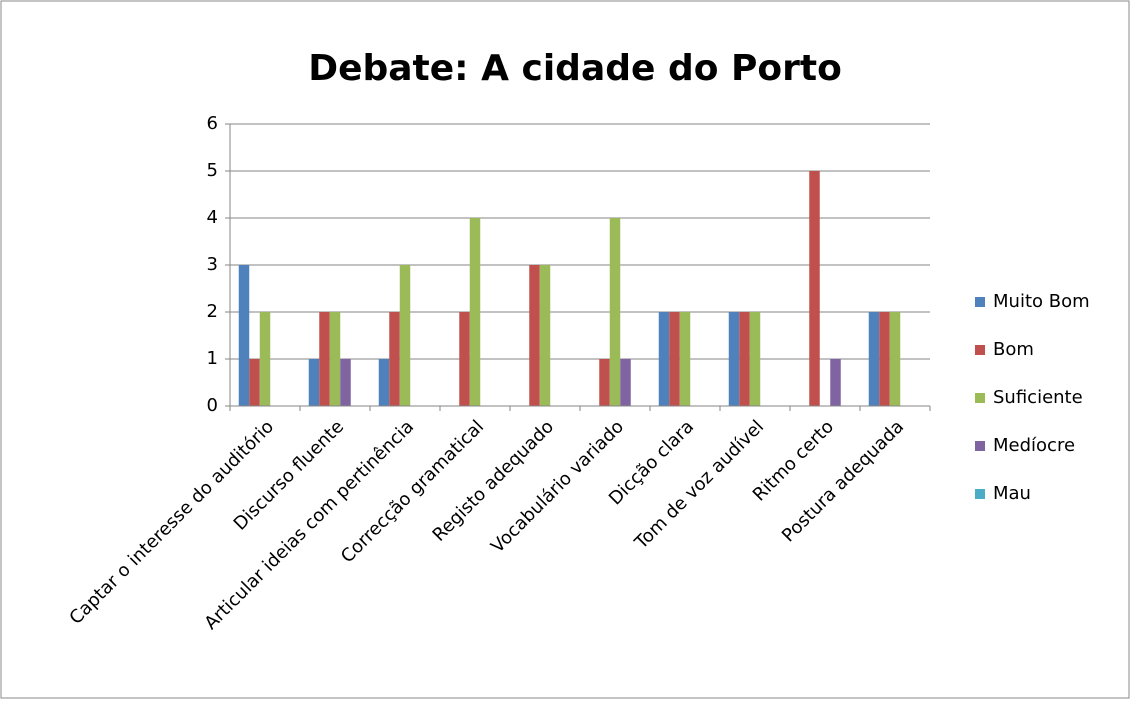 Image resolution: width=1131 pixels, height=705 pixels. What do you see at coordinates (1041, 301) in the screenshot?
I see `legend-label: Muito Bom` at bounding box center [1041, 301].